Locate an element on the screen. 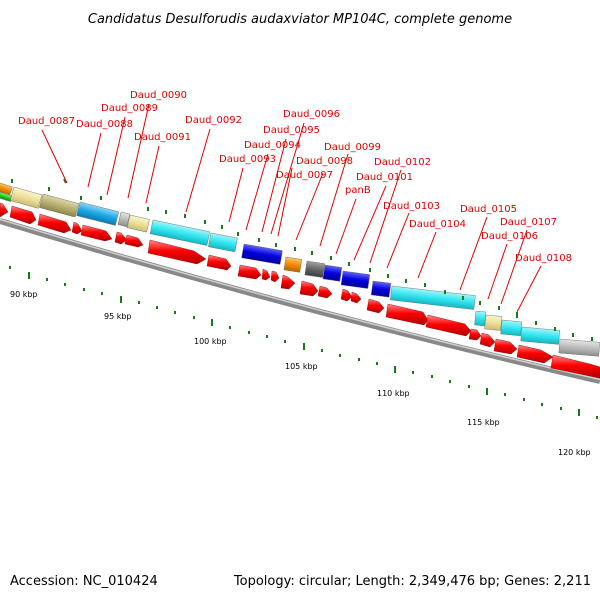 This screenshot has height=600, width=600. cog-segment-lightyellow is located at coordinates (26, 197).